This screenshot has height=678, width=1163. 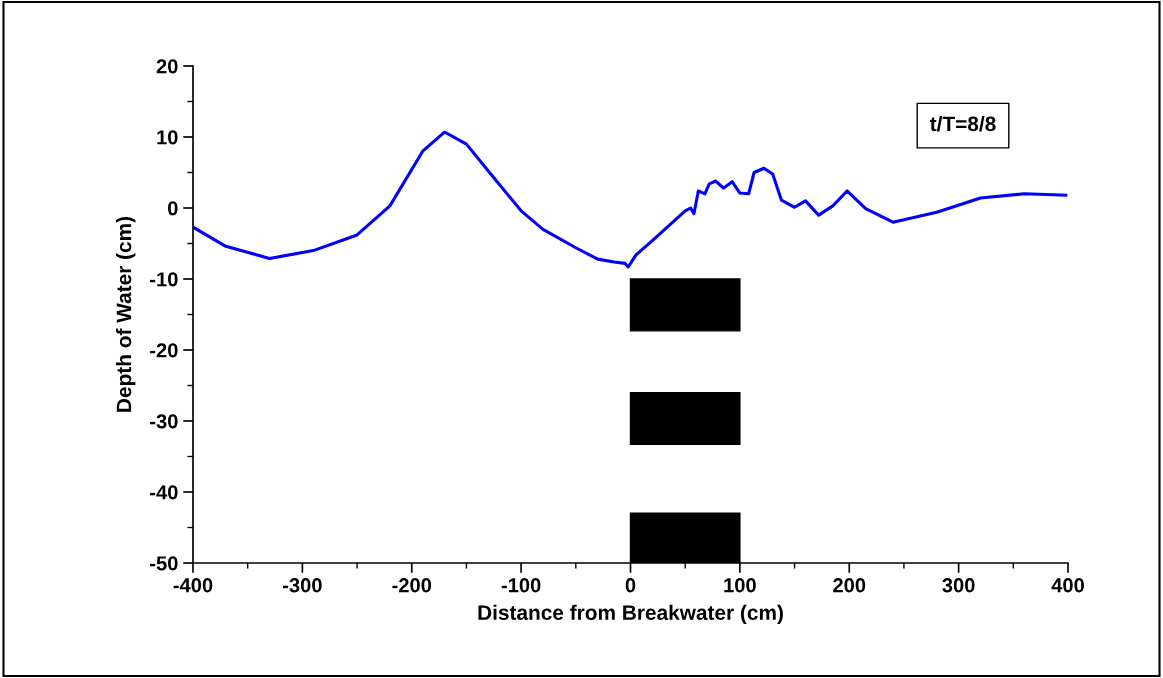 I want to click on x-axis-title: Distance from Breakwater (cm), so click(x=630, y=614).